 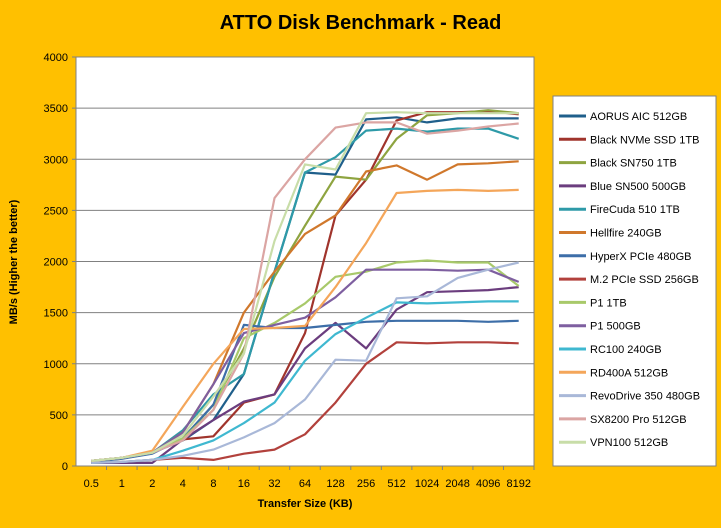 What do you see at coordinates (56, 314) in the screenshot?
I see `y-tick-label: 1500` at bounding box center [56, 314].